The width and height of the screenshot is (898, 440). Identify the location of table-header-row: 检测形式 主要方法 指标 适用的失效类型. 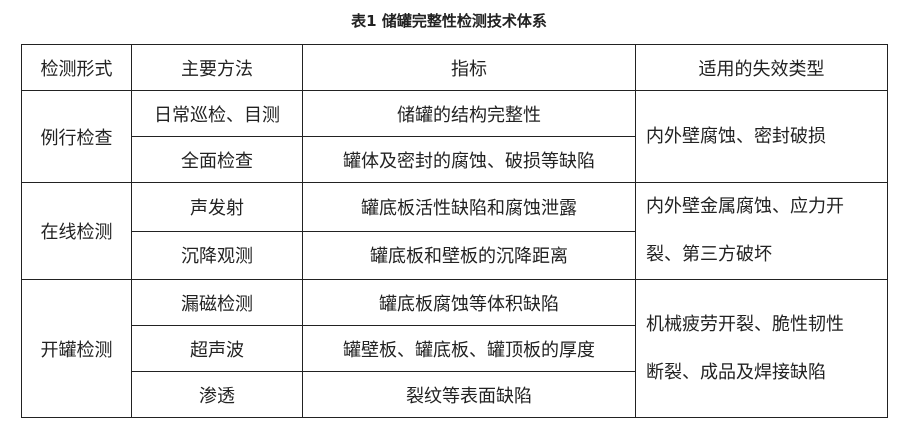
(454, 67).